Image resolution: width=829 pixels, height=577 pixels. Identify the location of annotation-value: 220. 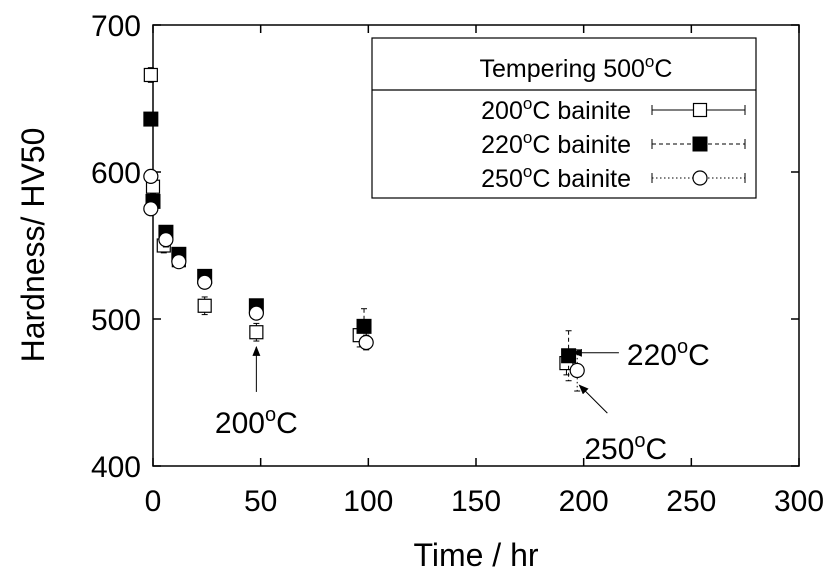
(652, 355).